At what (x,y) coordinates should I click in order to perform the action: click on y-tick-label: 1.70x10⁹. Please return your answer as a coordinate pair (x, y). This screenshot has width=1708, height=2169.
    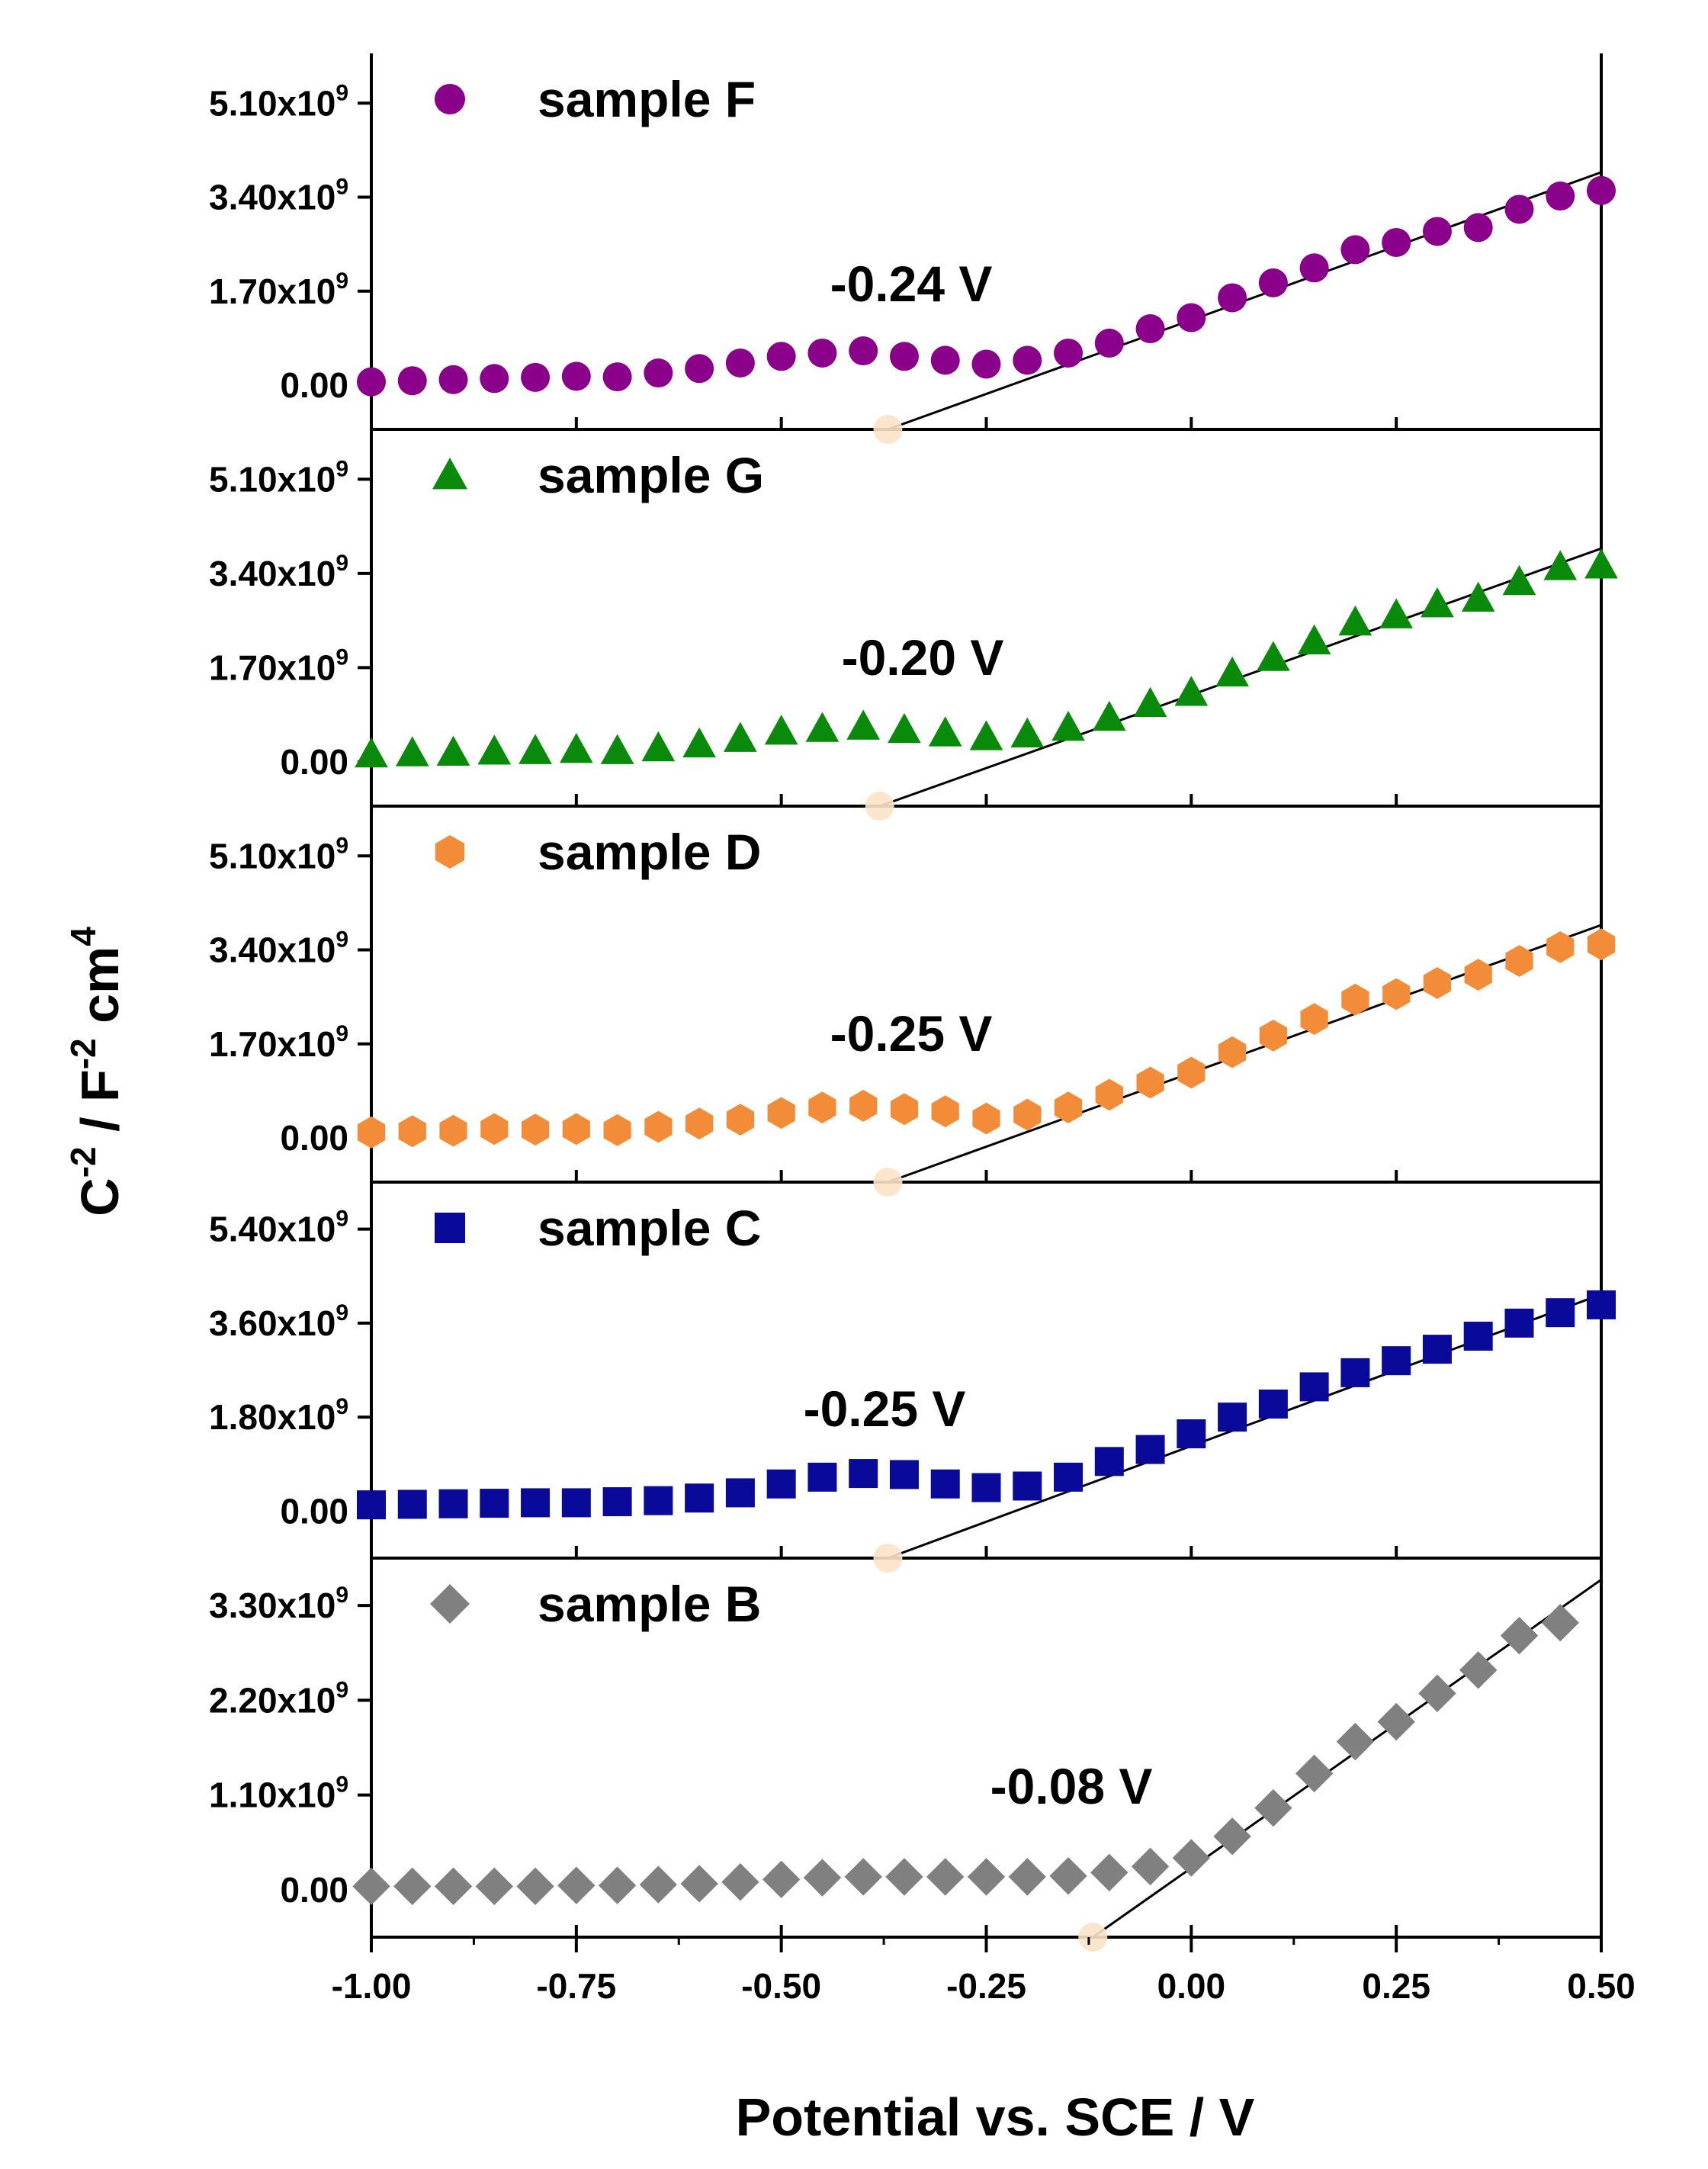
    Looking at the image, I should click on (278, 665).